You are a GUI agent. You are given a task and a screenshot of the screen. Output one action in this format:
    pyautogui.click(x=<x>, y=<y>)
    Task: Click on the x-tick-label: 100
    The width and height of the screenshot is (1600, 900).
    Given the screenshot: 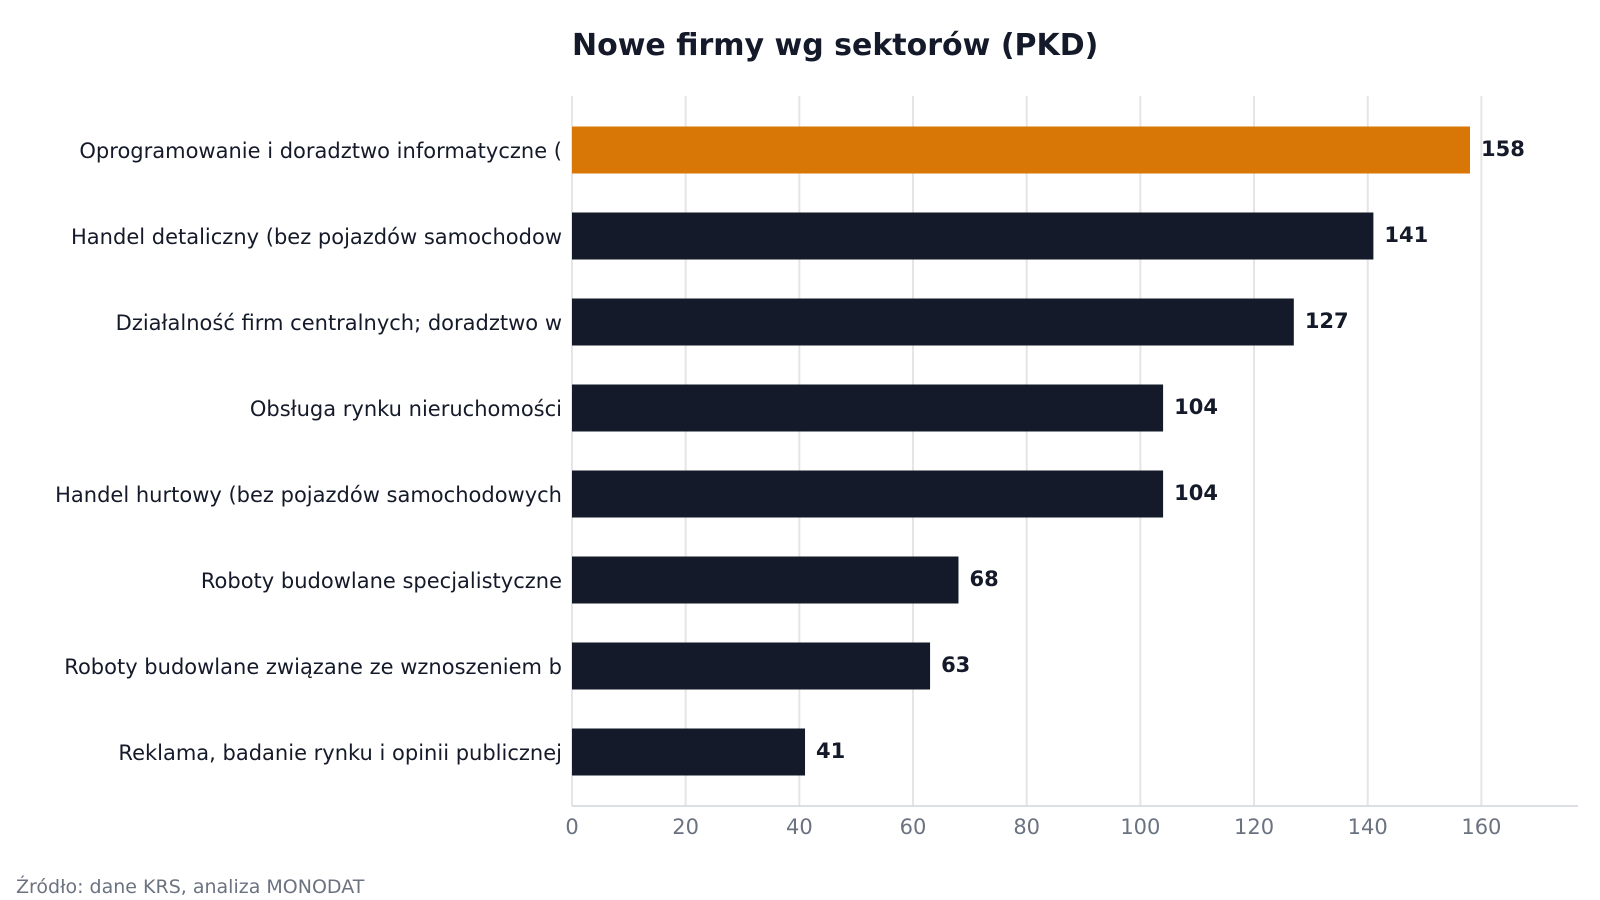 What is the action you would take?
    pyautogui.click(x=1140, y=827)
    